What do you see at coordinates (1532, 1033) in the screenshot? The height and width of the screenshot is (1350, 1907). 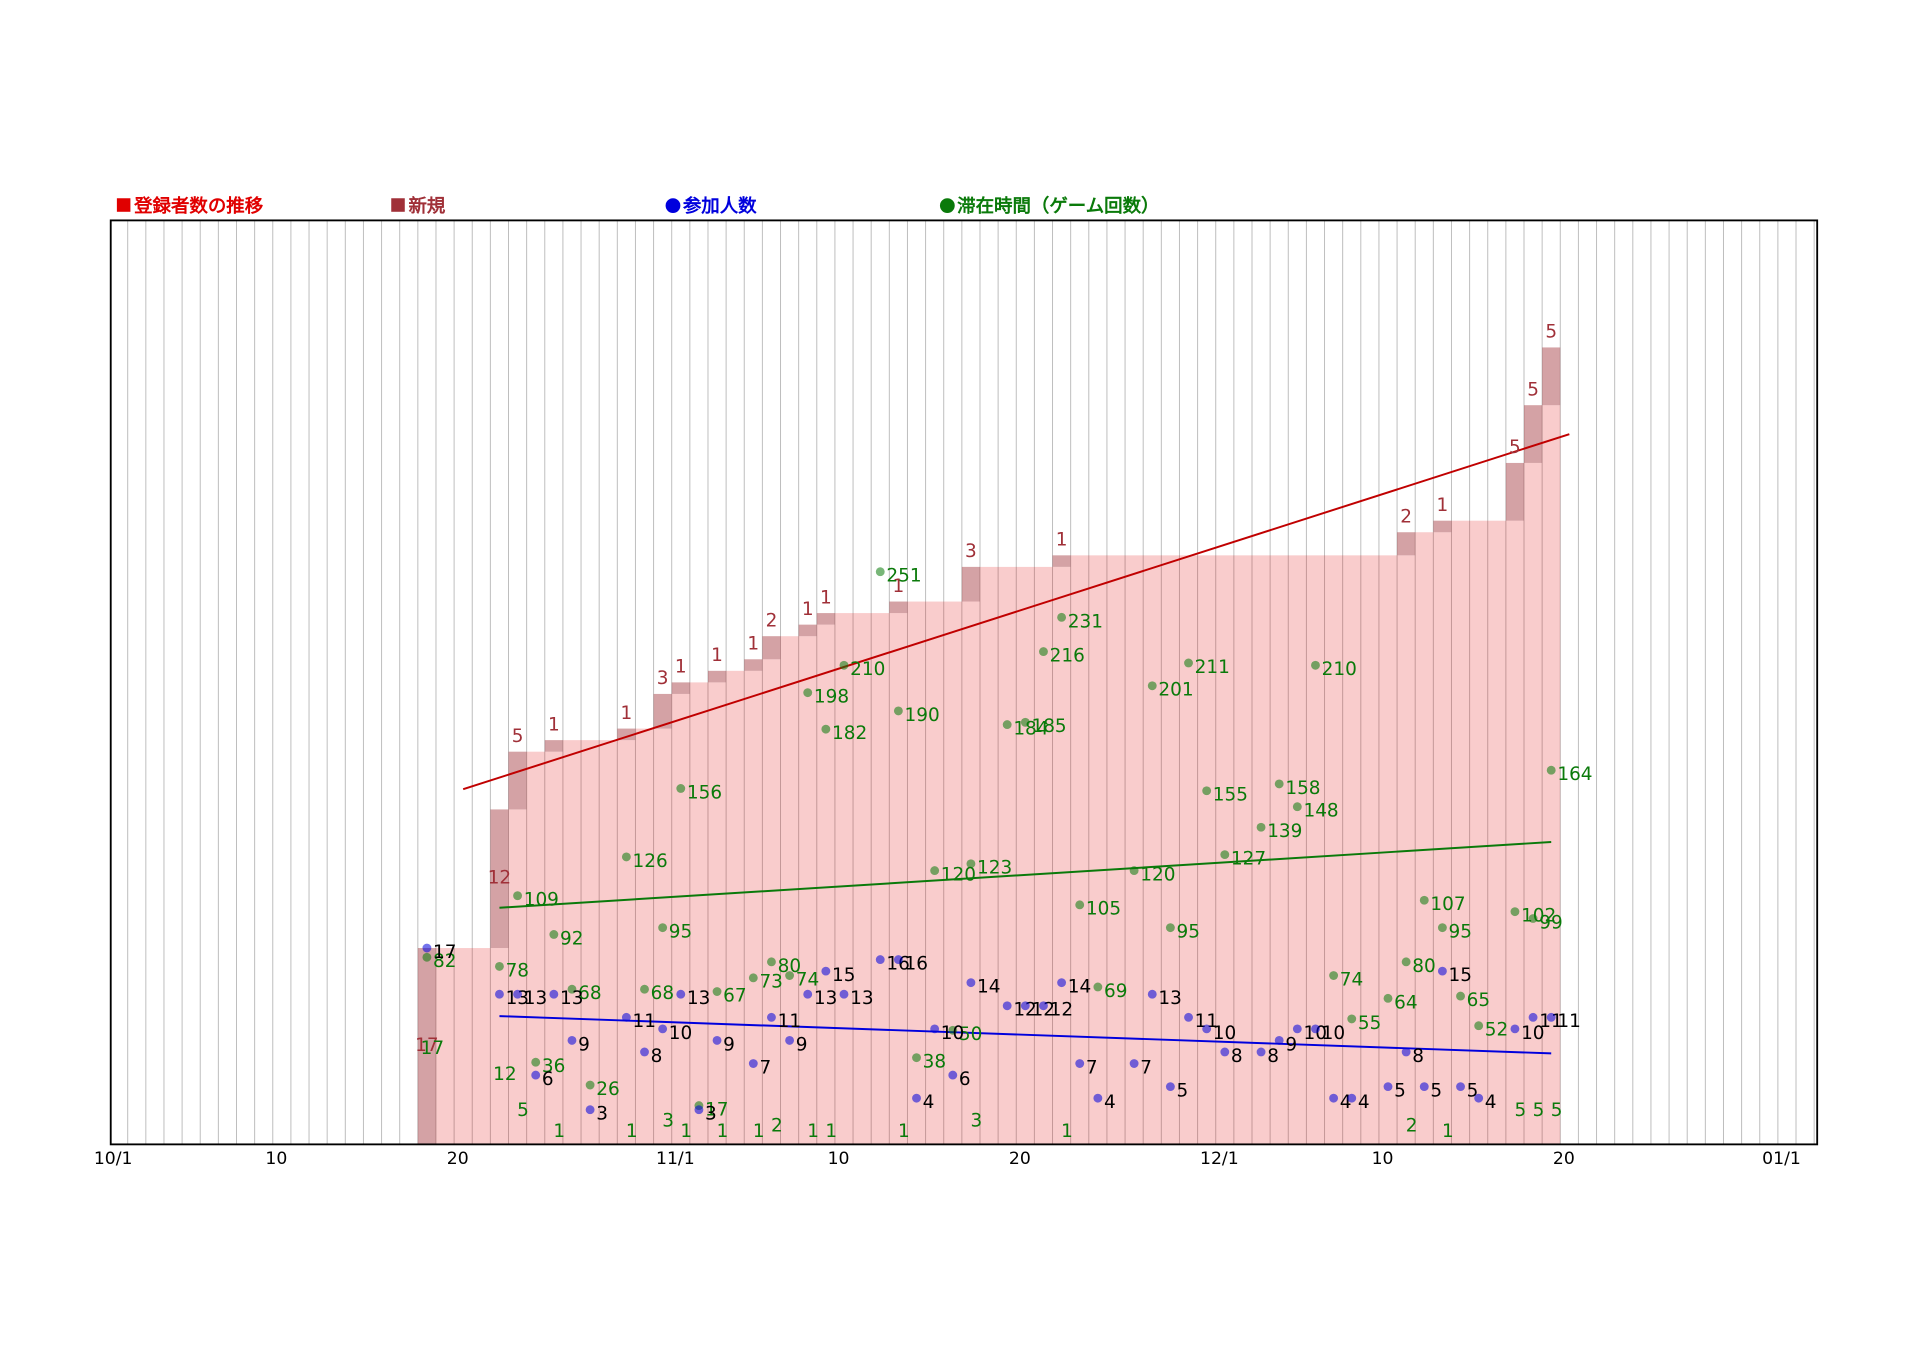 I see `point-label: 10` at bounding box center [1532, 1033].